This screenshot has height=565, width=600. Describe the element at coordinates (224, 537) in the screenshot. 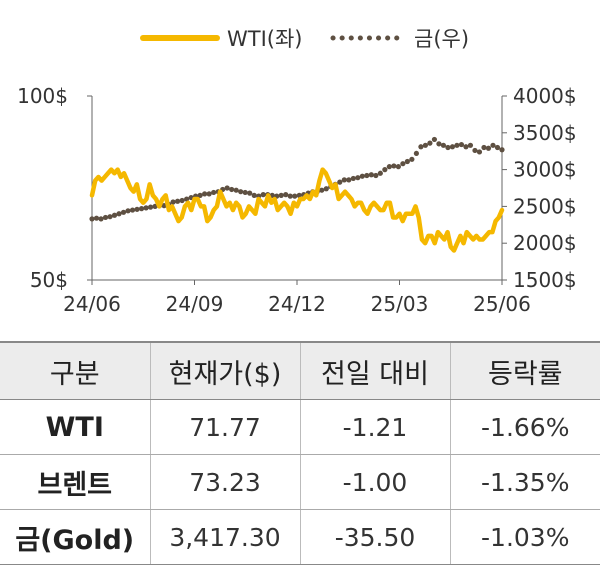

I see `current-price-cell: 3,417.30` at that location.